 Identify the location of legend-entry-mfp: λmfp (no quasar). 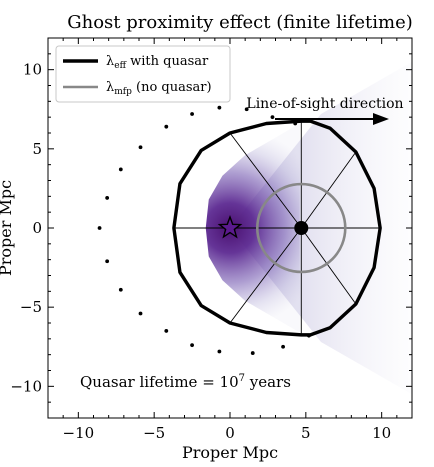
(159, 88).